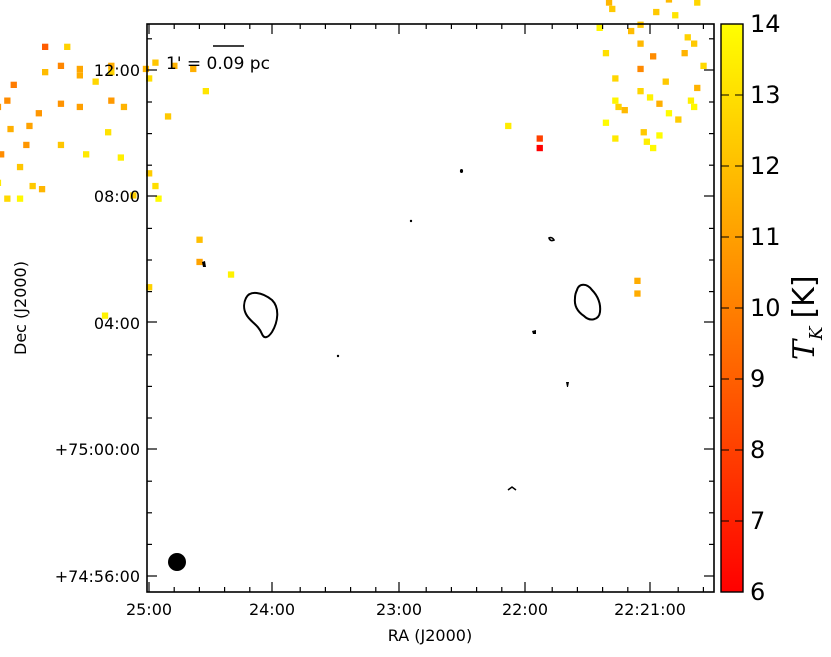 The width and height of the screenshot is (831, 657). Describe the element at coordinates (399, 609) in the screenshot. I see `x-tick-label: 23:00` at that location.